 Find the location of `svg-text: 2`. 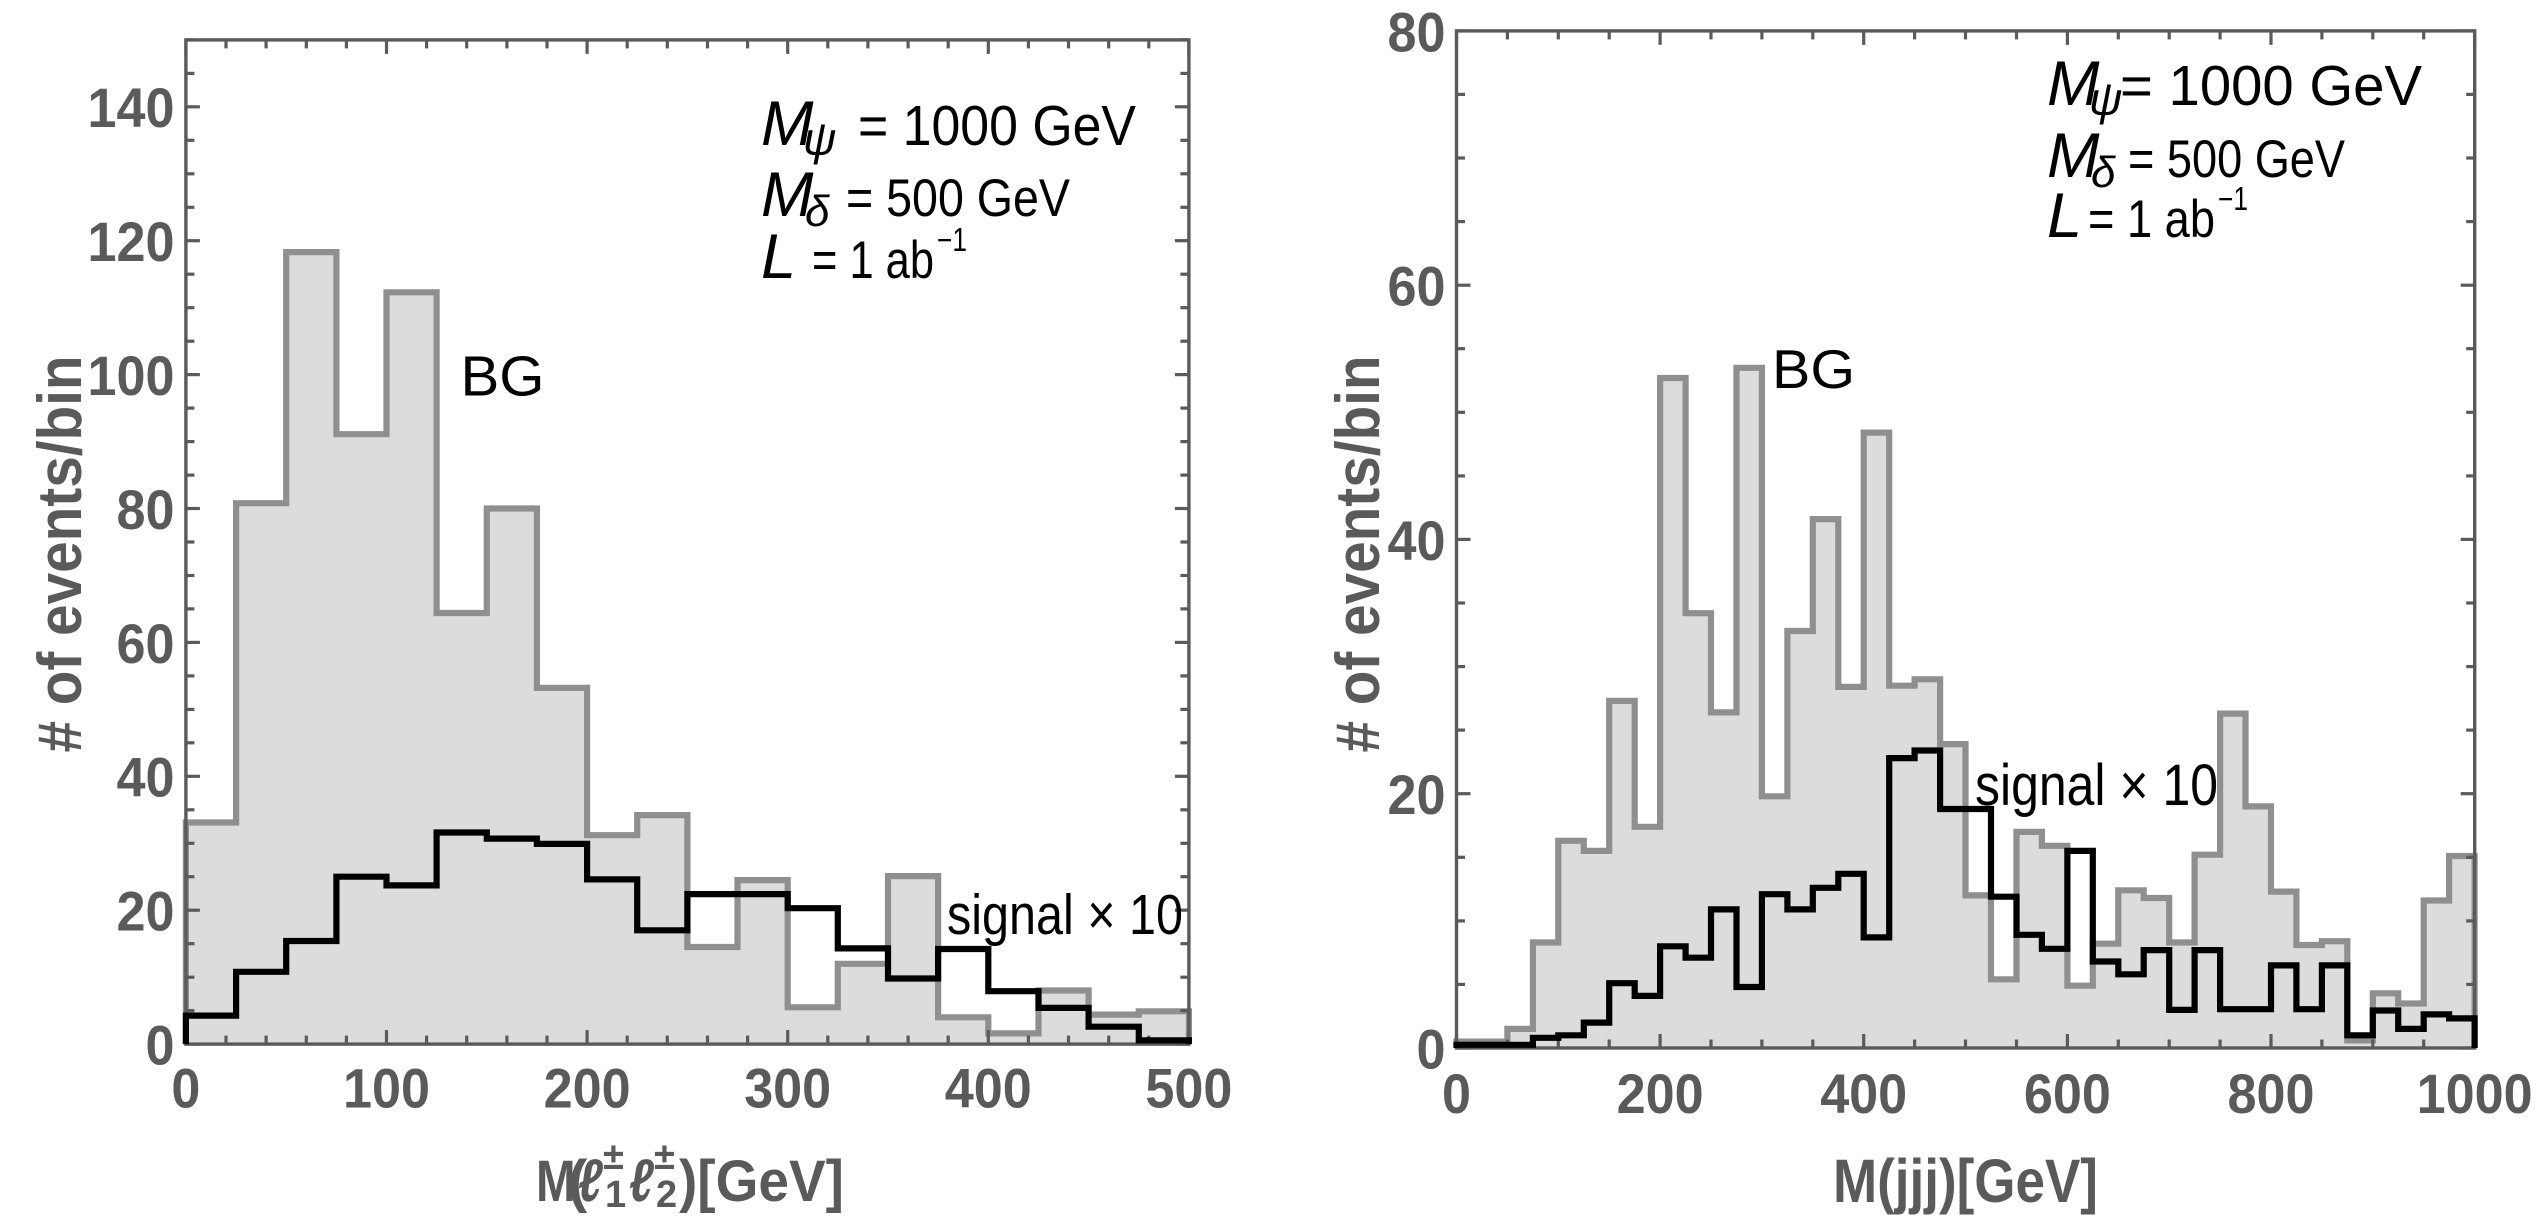

svg-text: 2 is located at coordinates (666, 1195).